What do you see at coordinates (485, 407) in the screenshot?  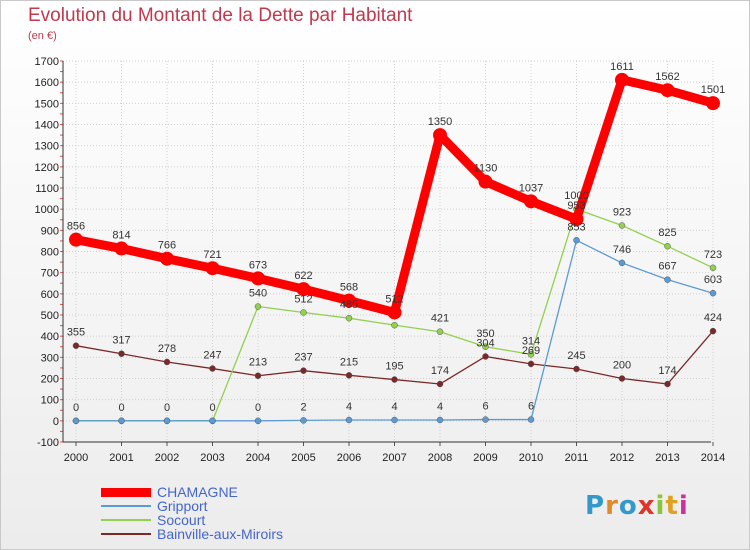 I see `data-label: 6` at bounding box center [485, 407].